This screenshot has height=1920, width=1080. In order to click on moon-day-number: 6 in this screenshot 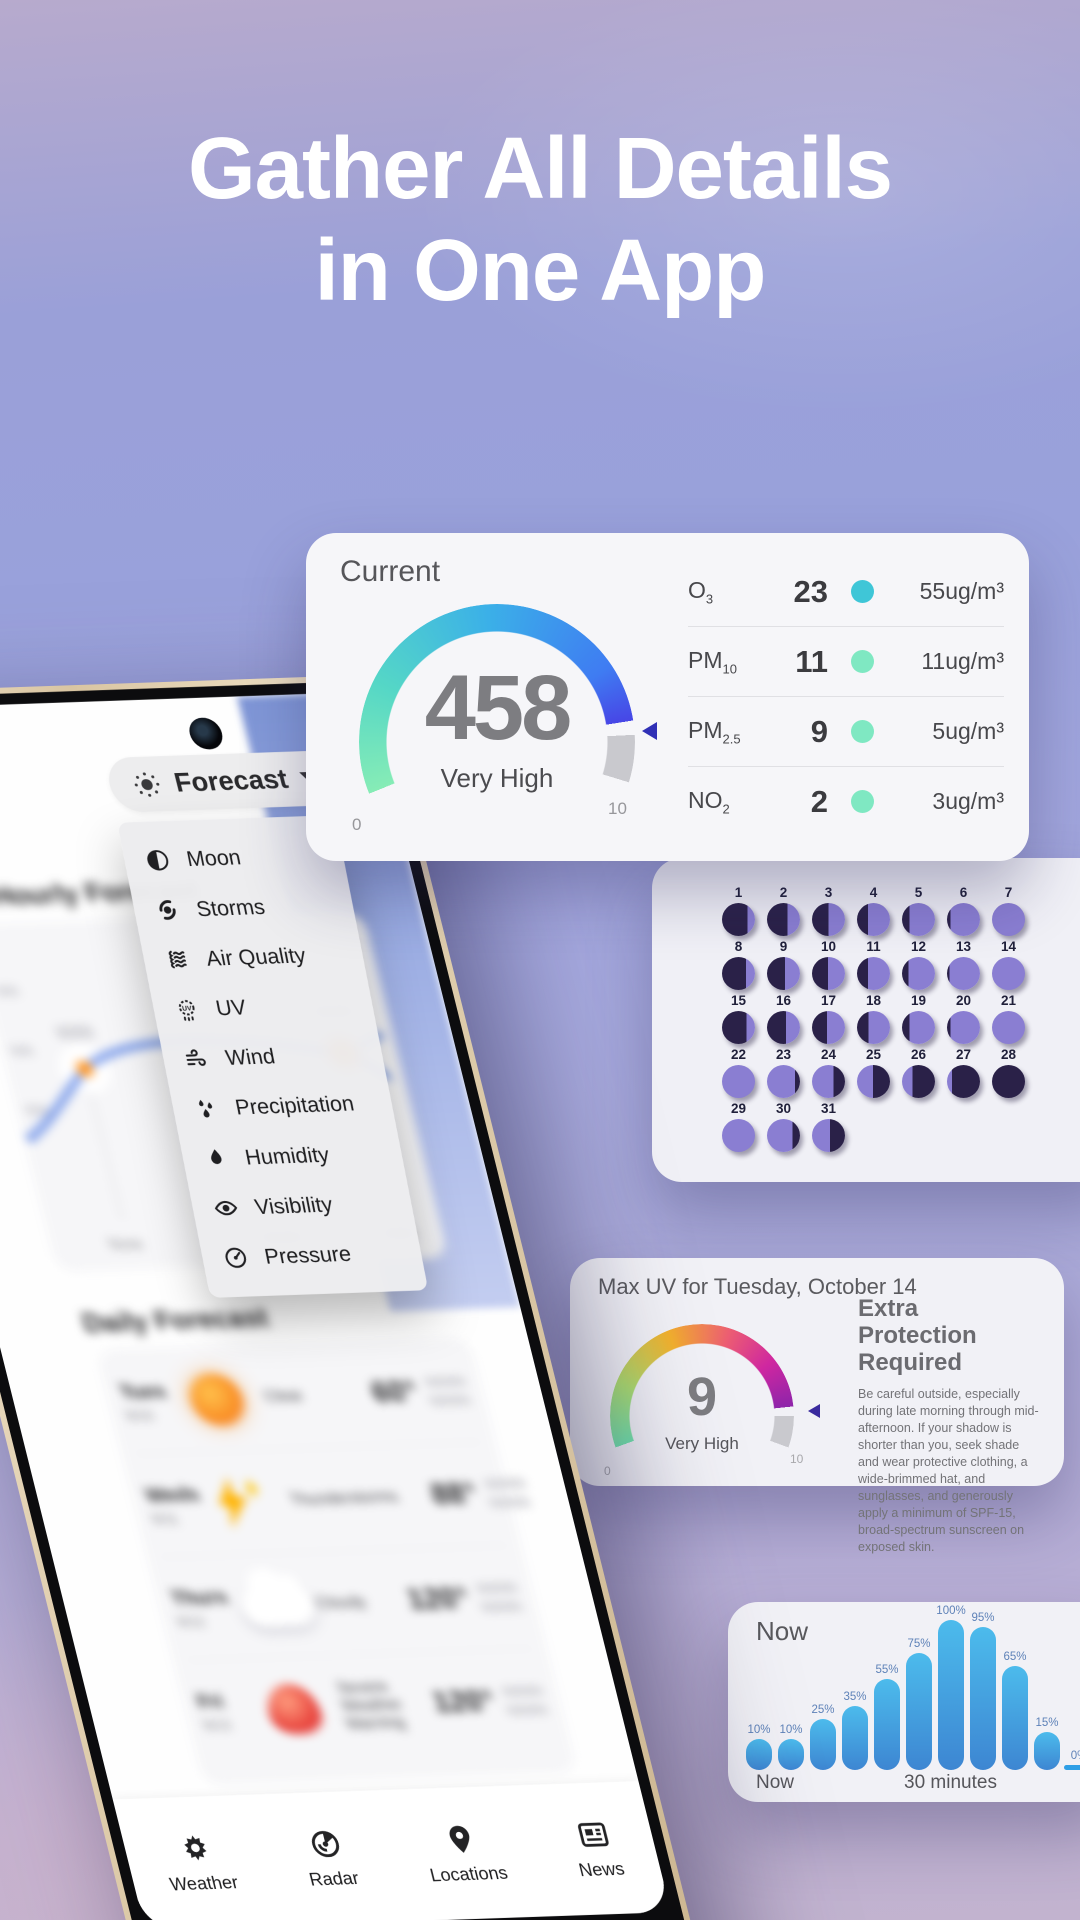, I will do `click(963, 892)`.